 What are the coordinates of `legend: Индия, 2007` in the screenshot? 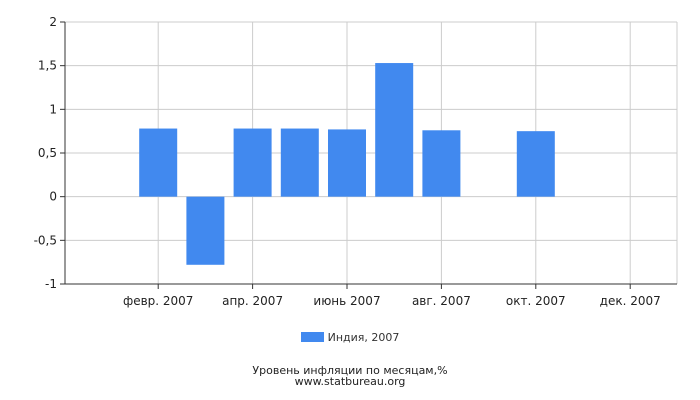 It's located at (350, 337).